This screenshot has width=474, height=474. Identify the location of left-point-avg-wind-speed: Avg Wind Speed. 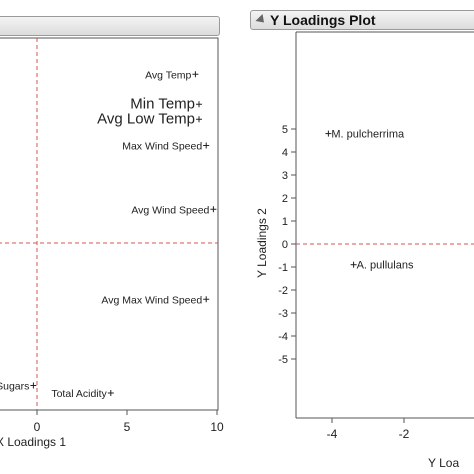
(174, 210).